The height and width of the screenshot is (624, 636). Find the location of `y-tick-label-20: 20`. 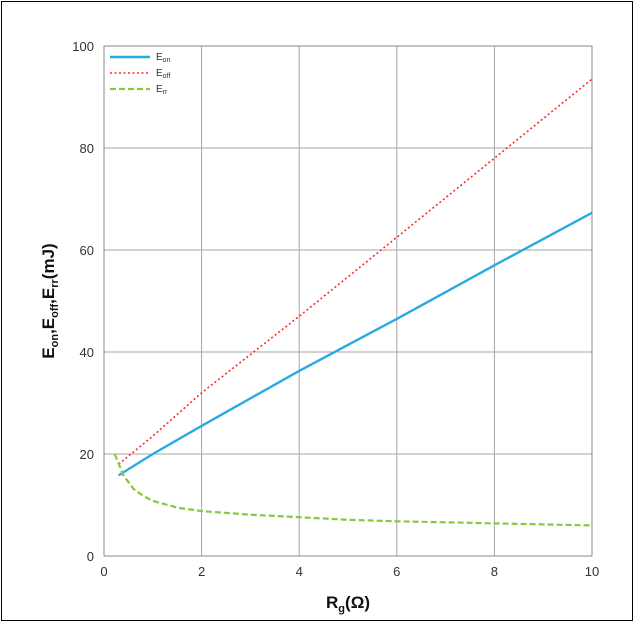

y-tick-label-20: 20 is located at coordinates (87, 454).